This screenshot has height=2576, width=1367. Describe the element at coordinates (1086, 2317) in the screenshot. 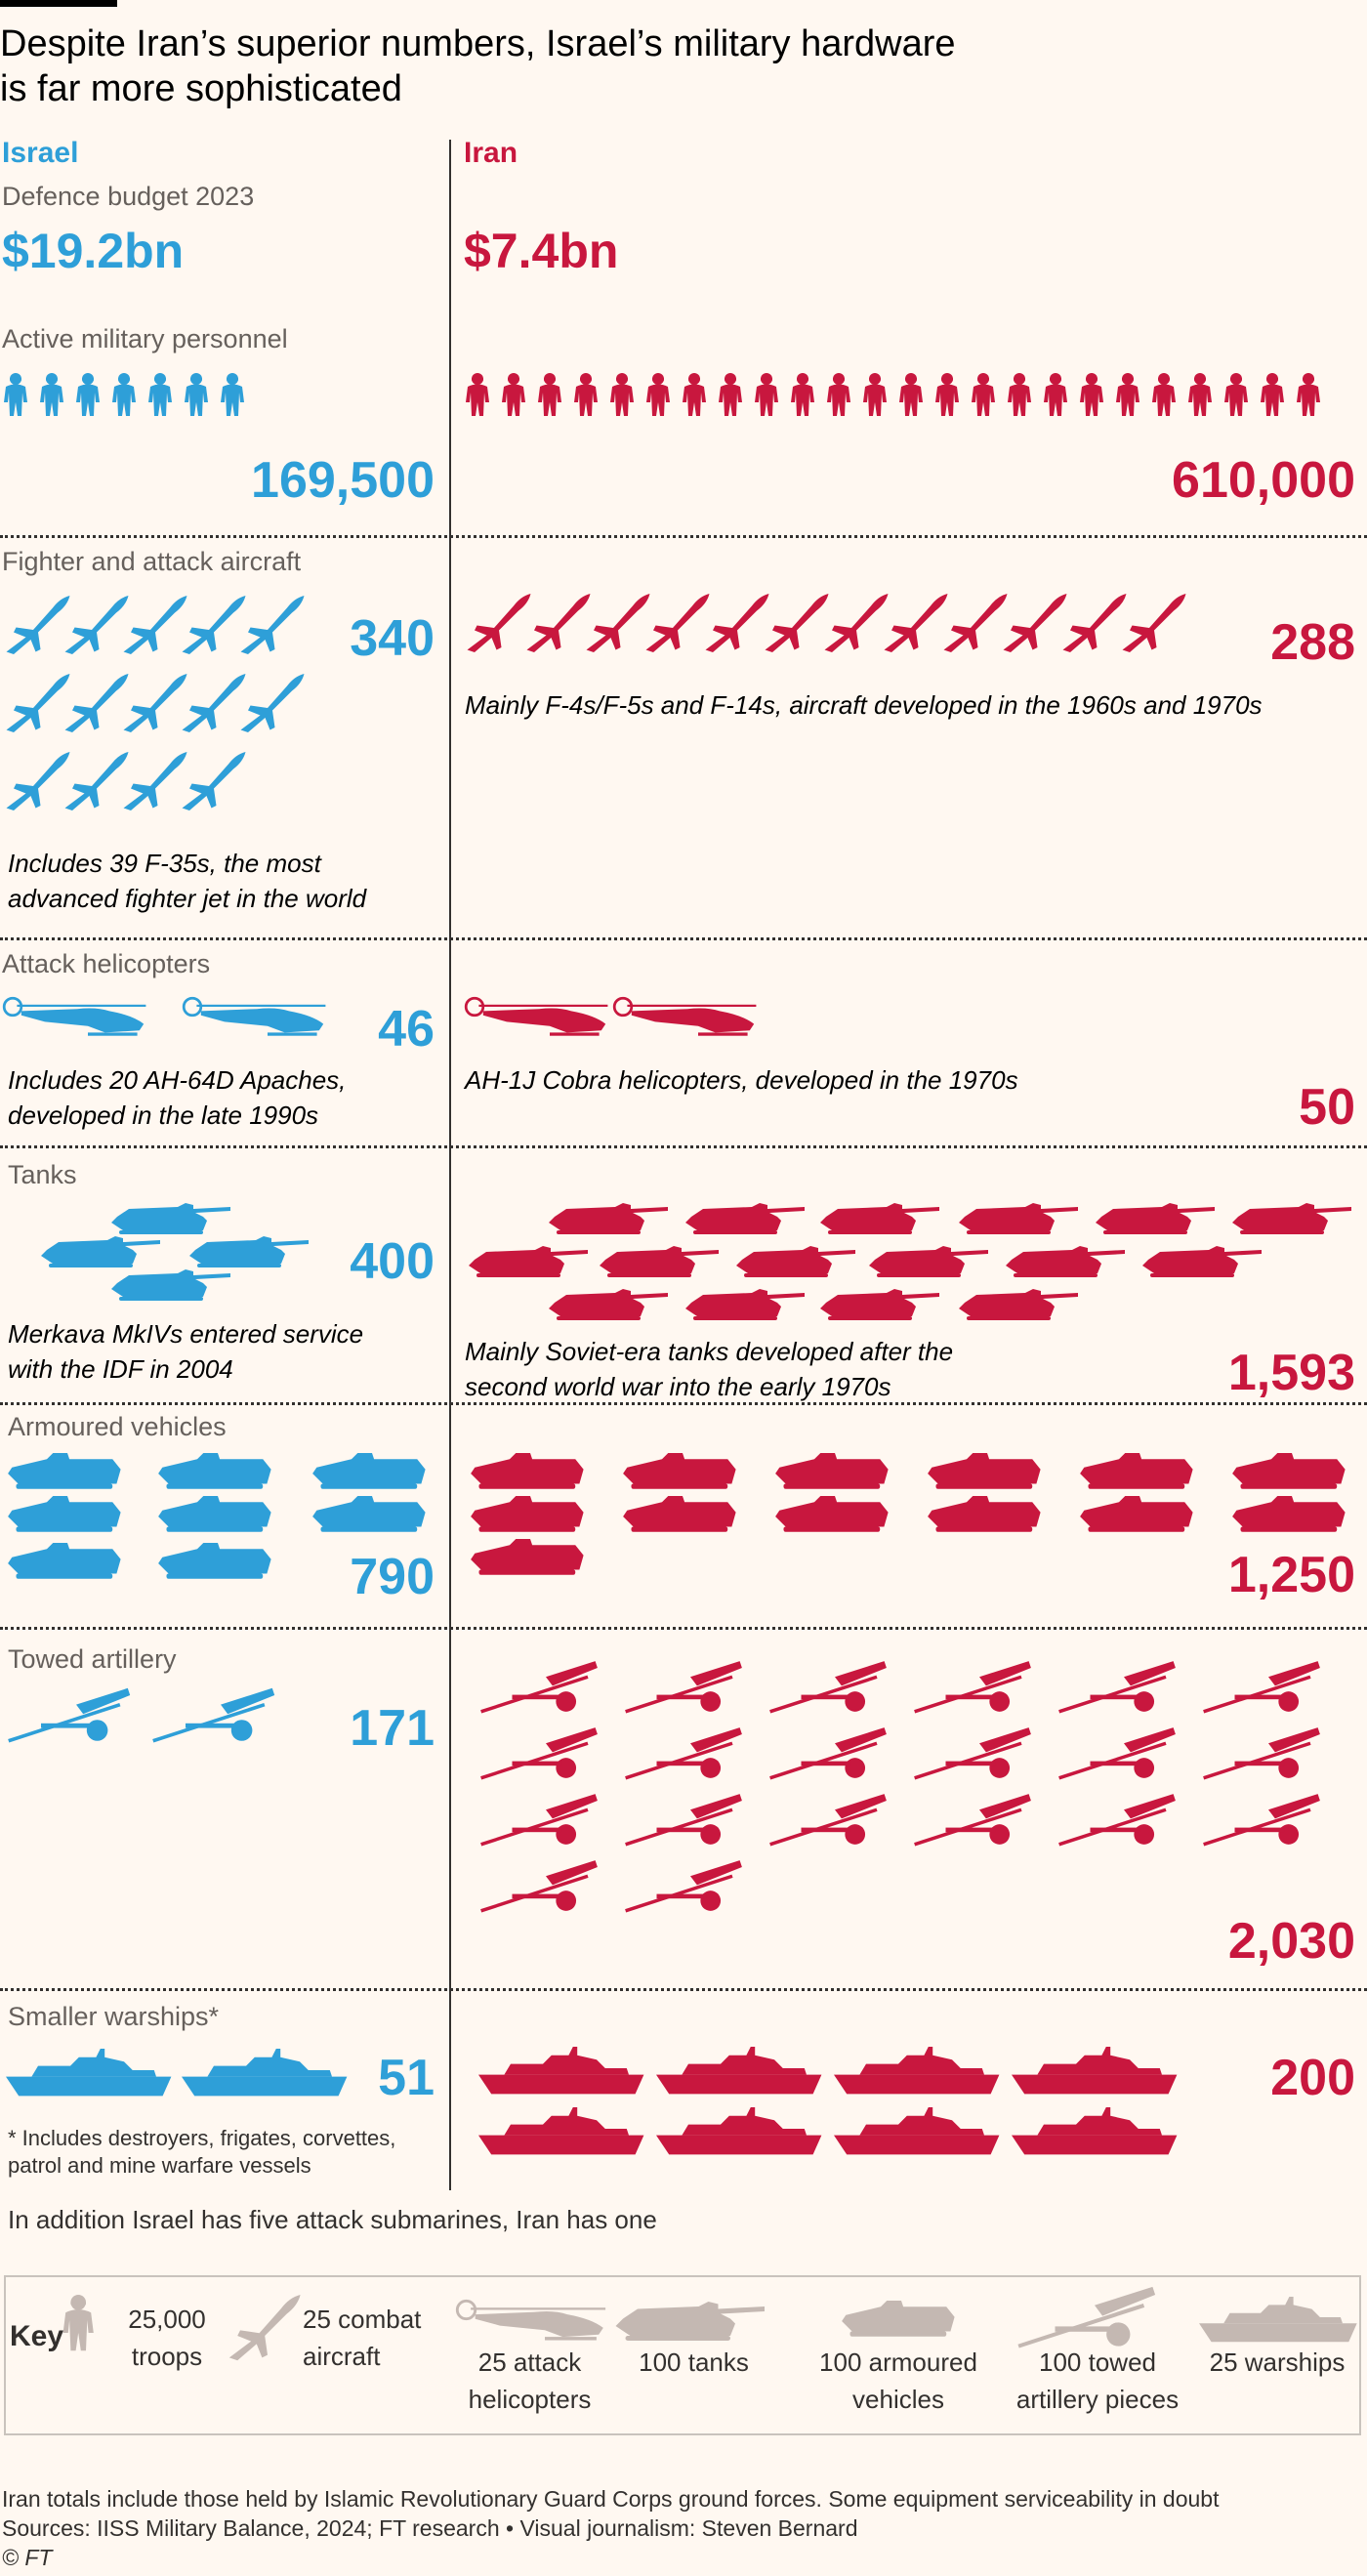

I see `key-artillery-icon` at that location.